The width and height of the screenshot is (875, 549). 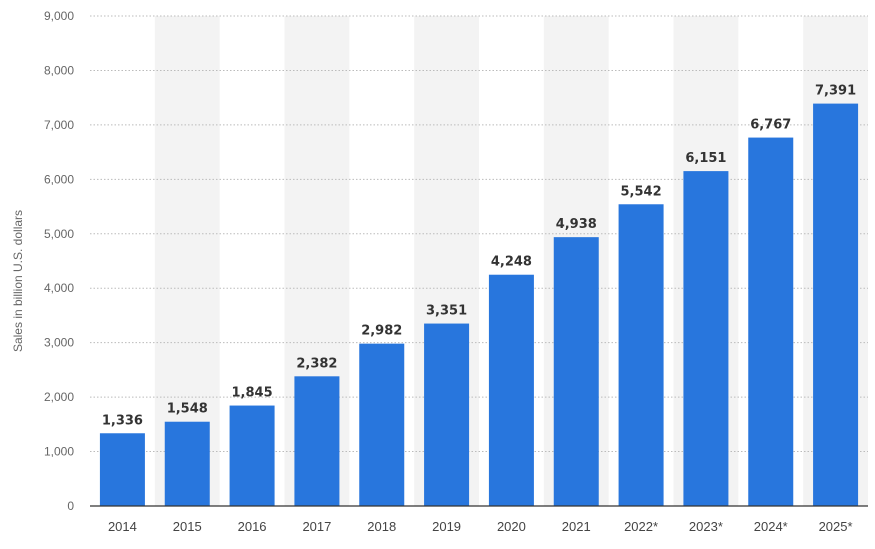 I want to click on x-tick-label-2024*: 2024*, so click(x=771, y=526).